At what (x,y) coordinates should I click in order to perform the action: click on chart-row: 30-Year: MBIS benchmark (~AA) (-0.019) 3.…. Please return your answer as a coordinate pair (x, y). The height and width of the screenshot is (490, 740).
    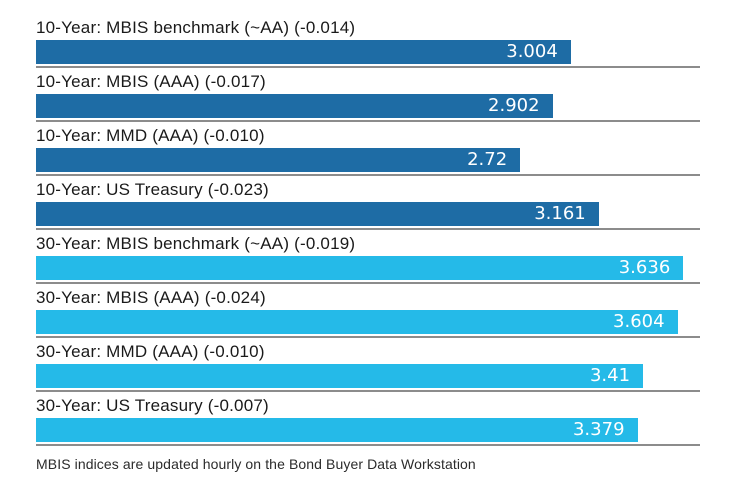
    Looking at the image, I should click on (368, 257).